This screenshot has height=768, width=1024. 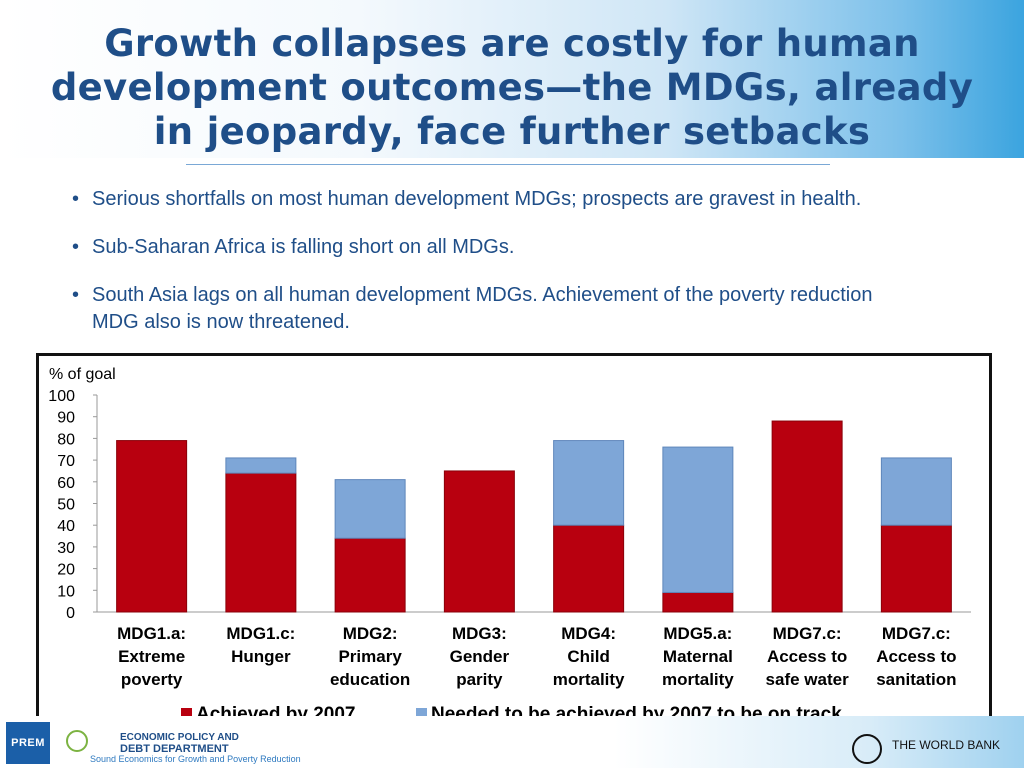 I want to click on y-tick-label: 50, so click(x=66, y=505).